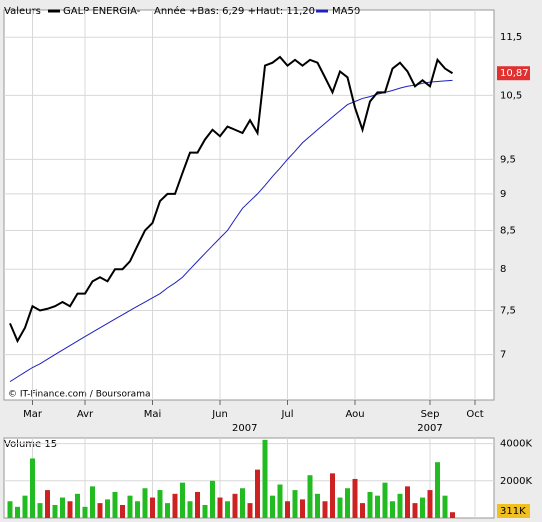 Image resolution: width=542 pixels, height=522 pixels. What do you see at coordinates (430, 414) in the screenshot?
I see `x-tick-label: Sep` at bounding box center [430, 414].